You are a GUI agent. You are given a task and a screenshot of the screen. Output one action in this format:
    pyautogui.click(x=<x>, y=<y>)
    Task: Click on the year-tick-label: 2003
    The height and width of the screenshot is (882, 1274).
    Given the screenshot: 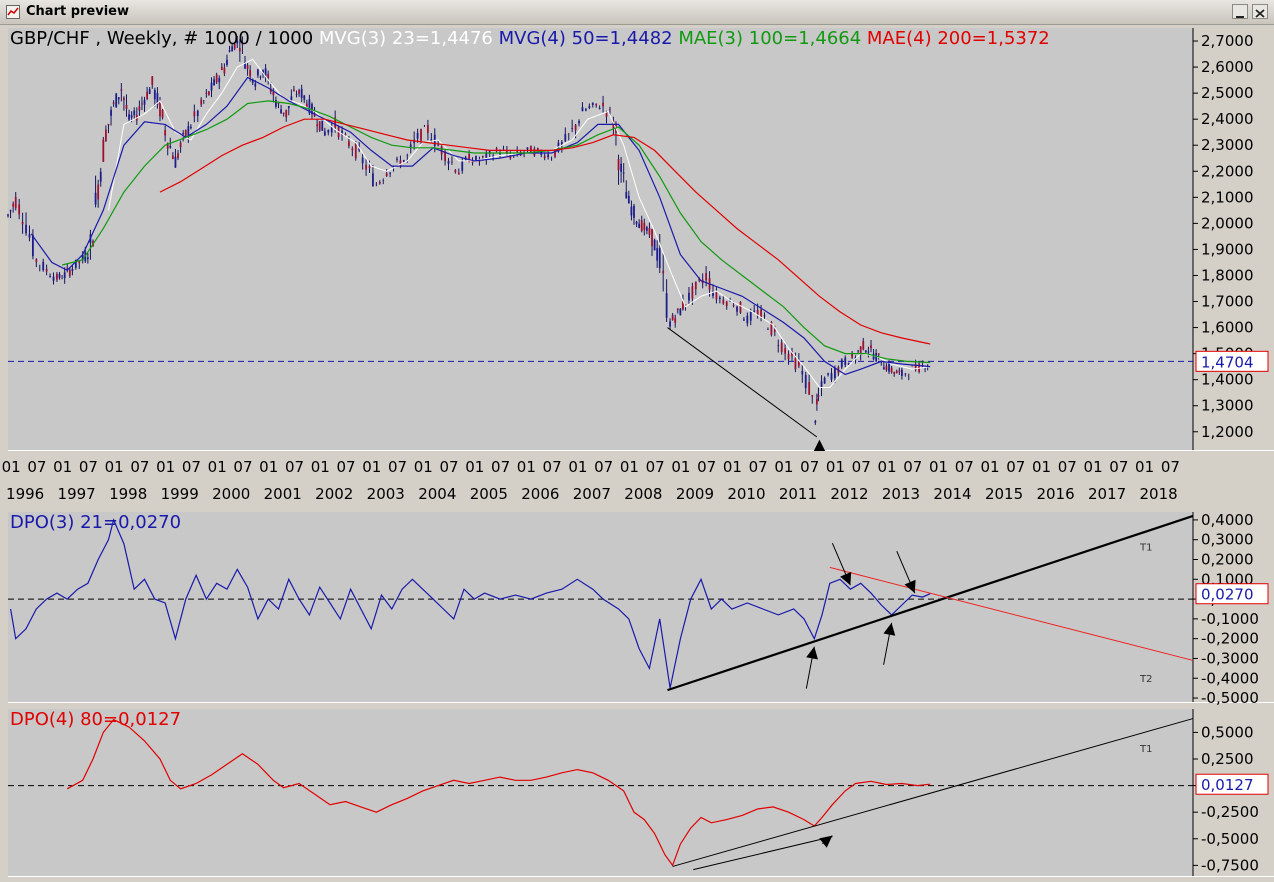 What is the action you would take?
    pyautogui.click(x=386, y=494)
    